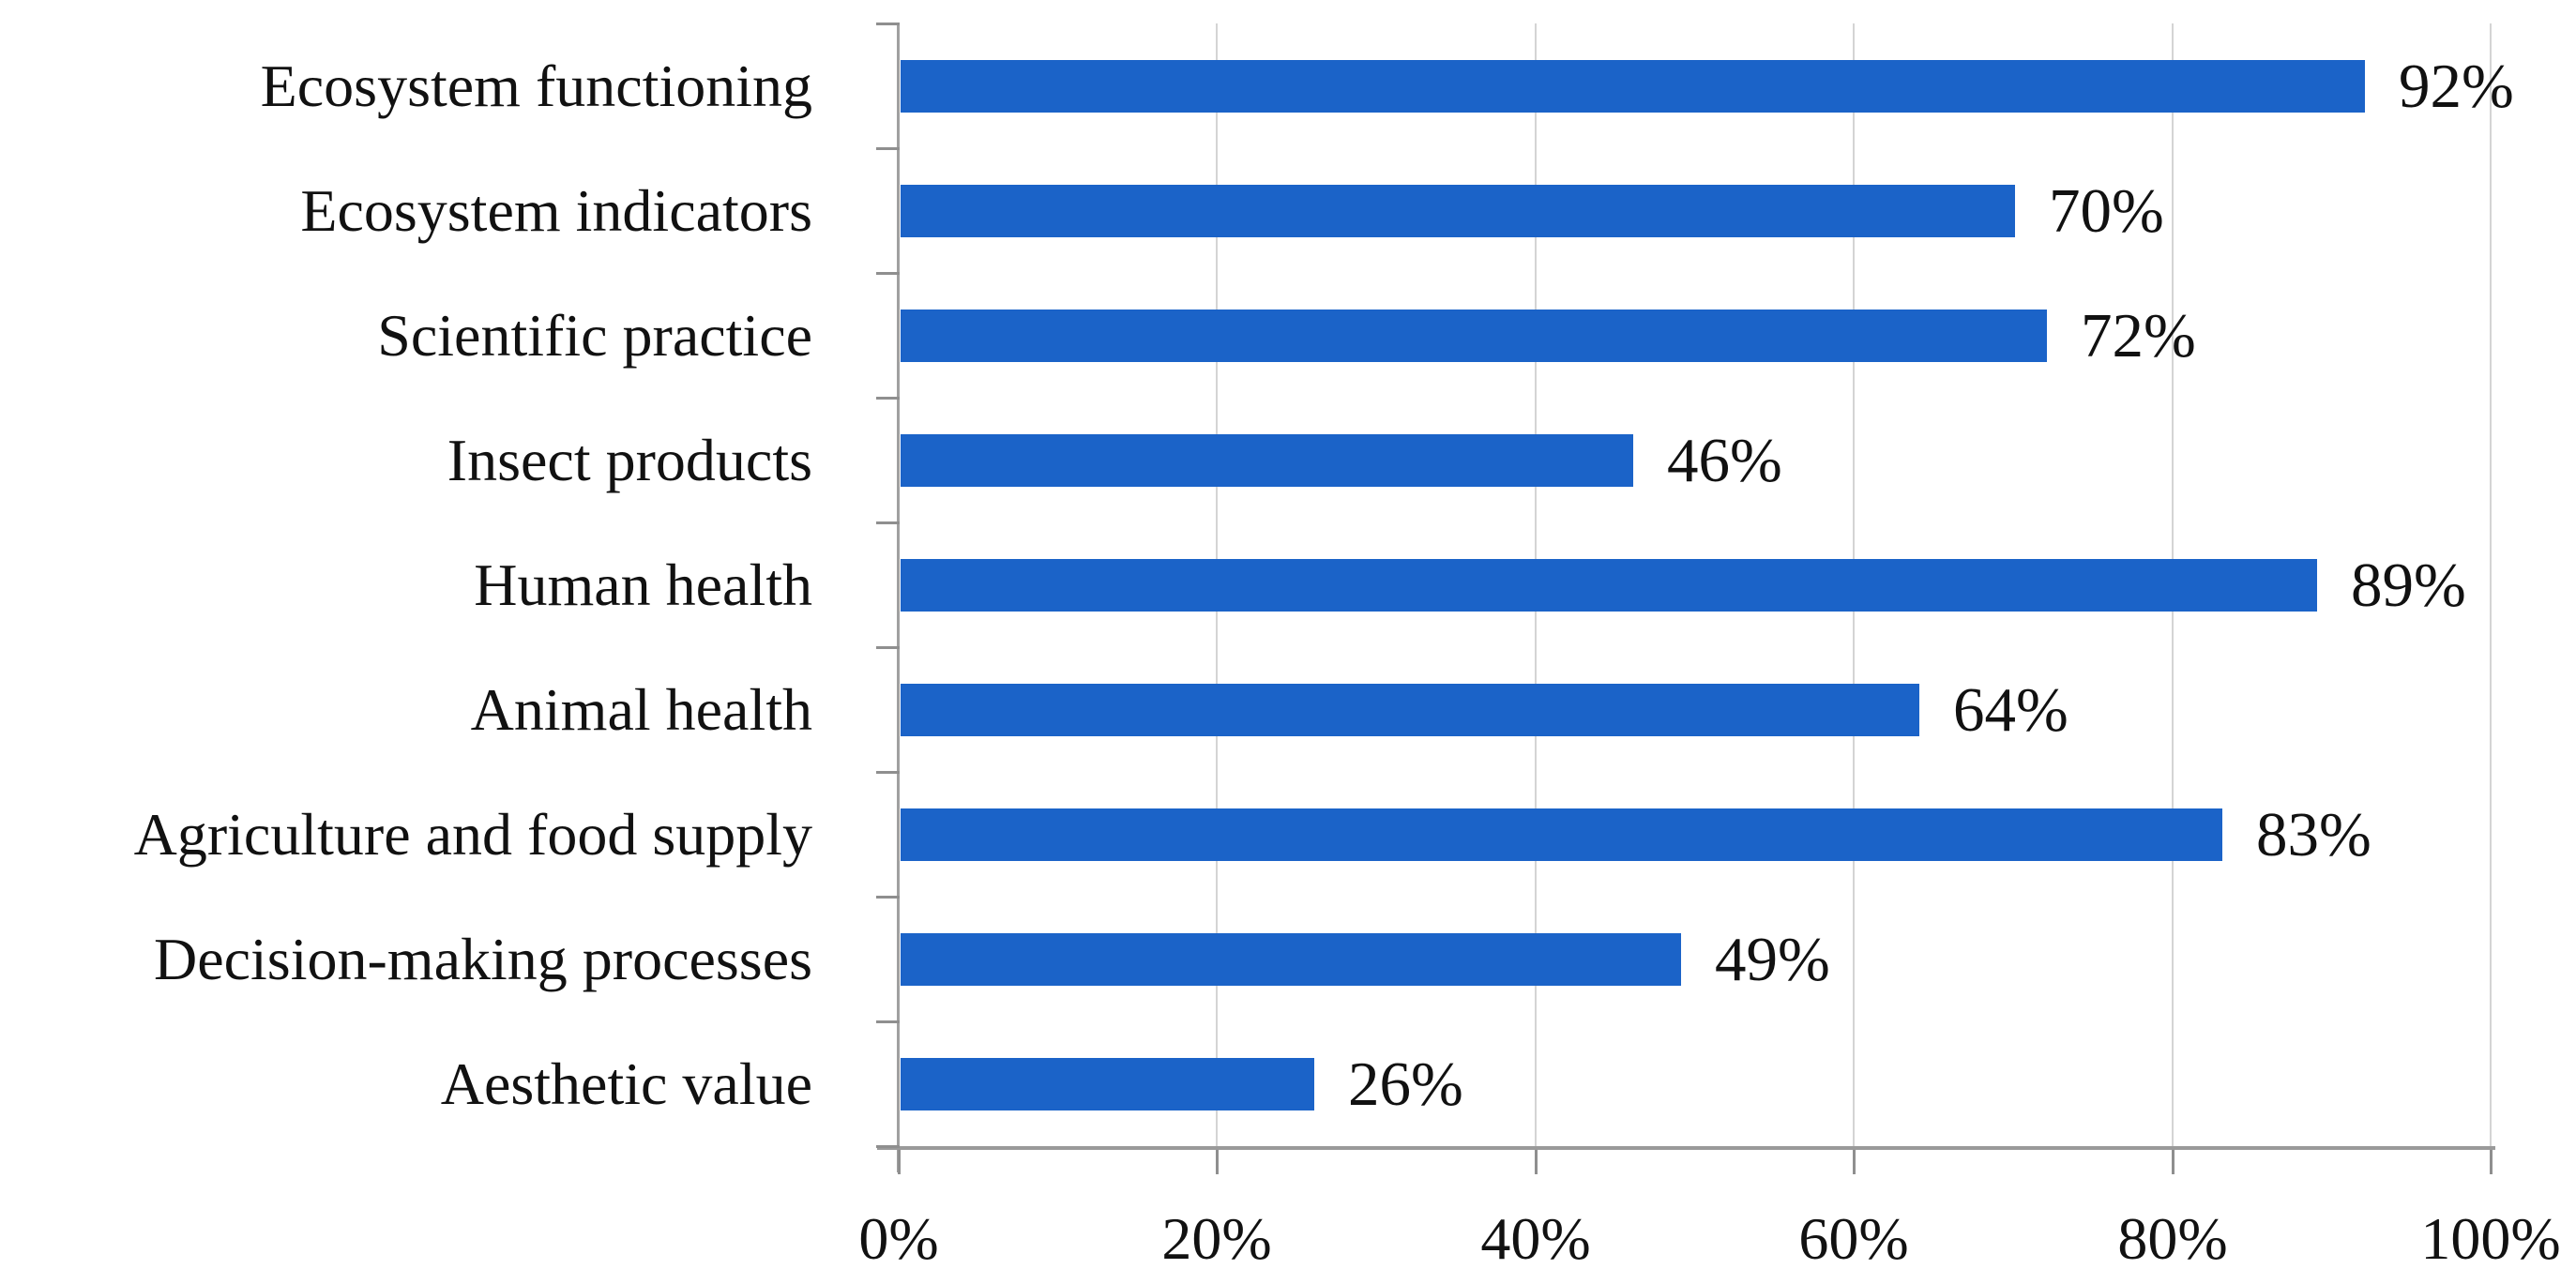 This screenshot has height=1284, width=2576. Describe the element at coordinates (2138, 336) in the screenshot. I see `value-label: 72%` at that location.